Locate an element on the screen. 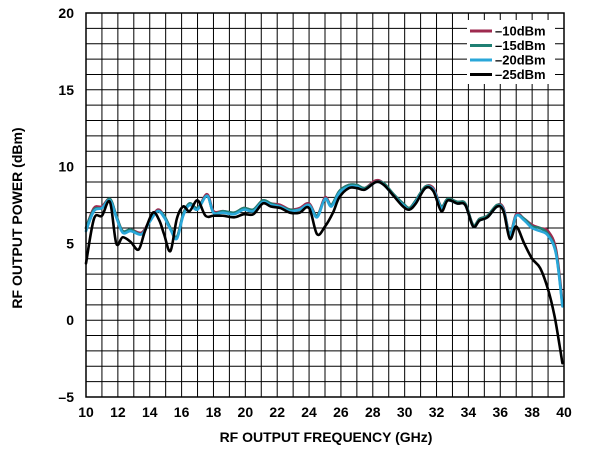  legend-label-minus20dbm: –20dBm is located at coordinates (520, 60).